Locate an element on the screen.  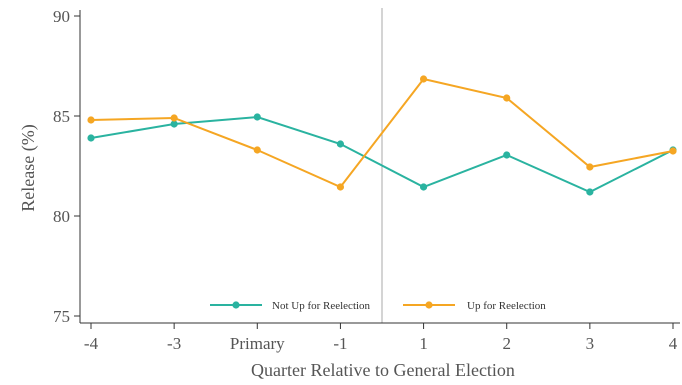
y-tick-label: 90 is located at coordinates (61, 16).